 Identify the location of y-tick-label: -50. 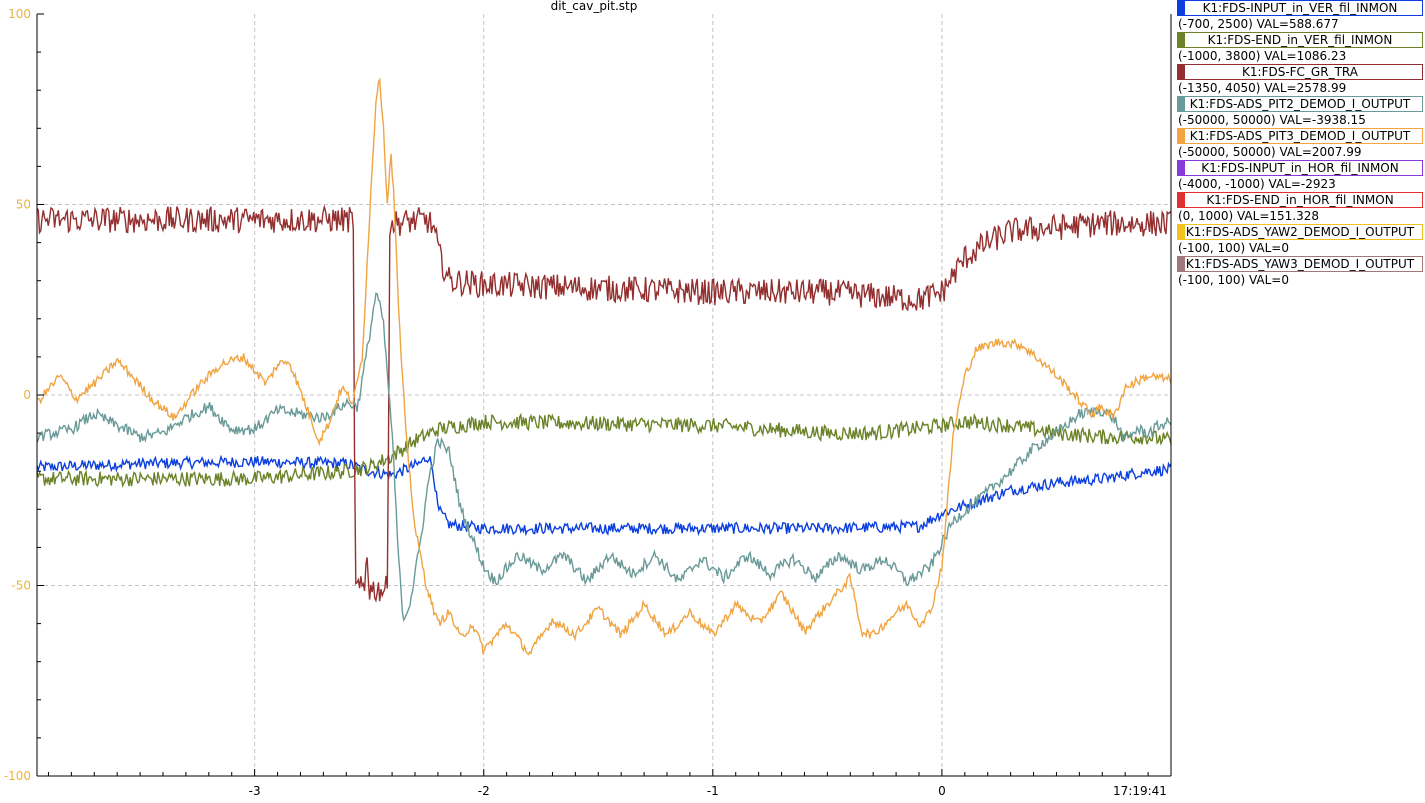
(21, 586).